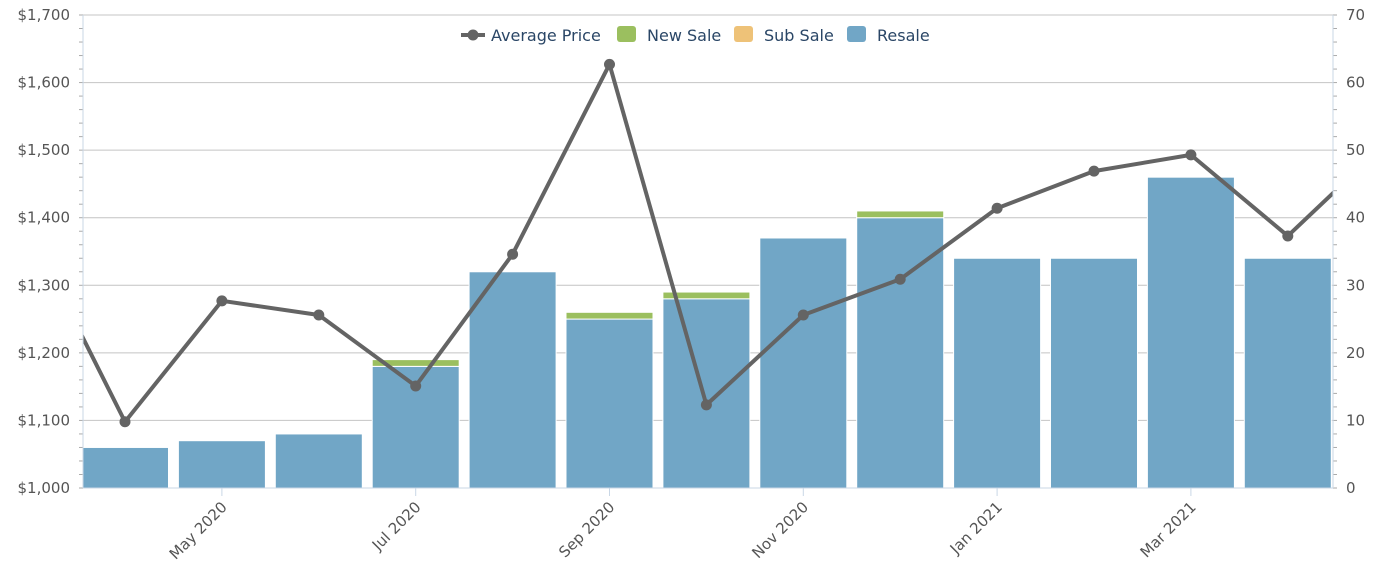 The height and width of the screenshot is (585, 1380). I want to click on legend-item-resale: Resale, so click(888, 35).